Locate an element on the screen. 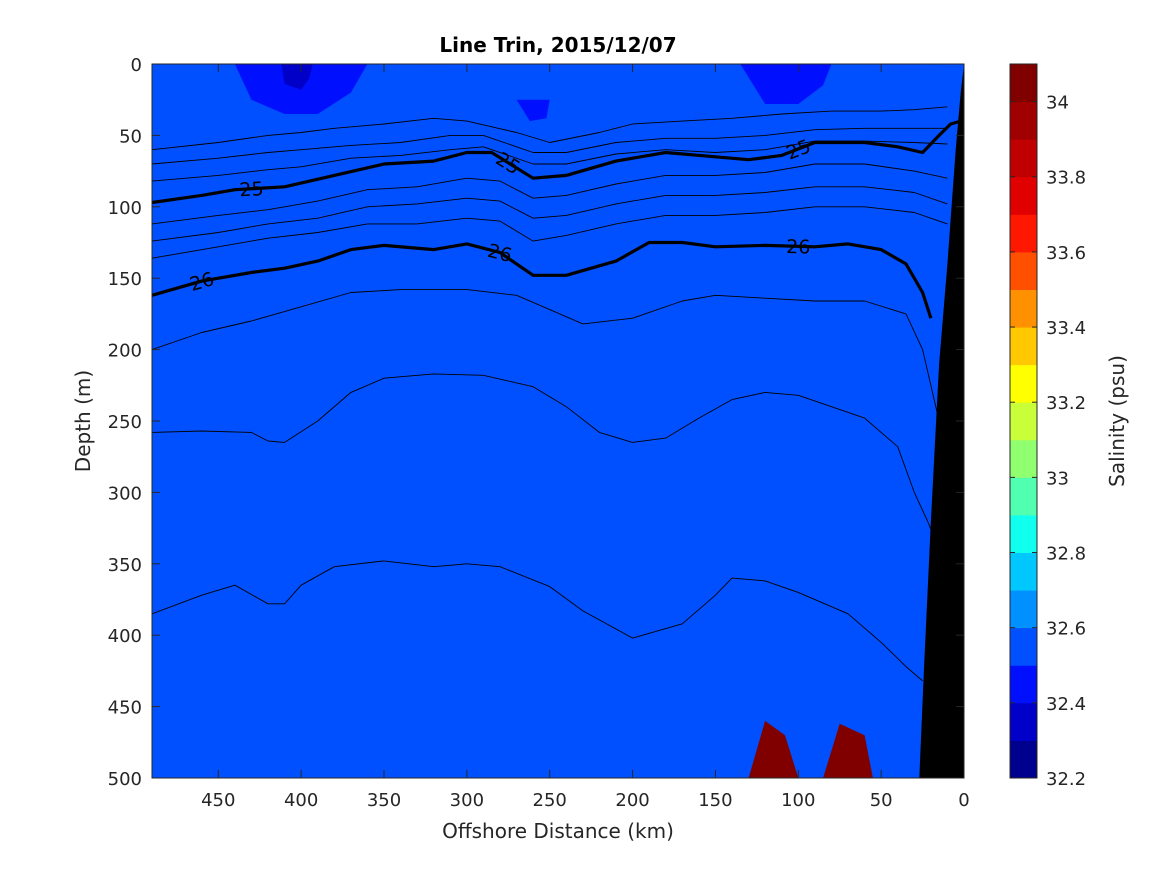  x-tick-label: 450 is located at coordinates (218, 800).